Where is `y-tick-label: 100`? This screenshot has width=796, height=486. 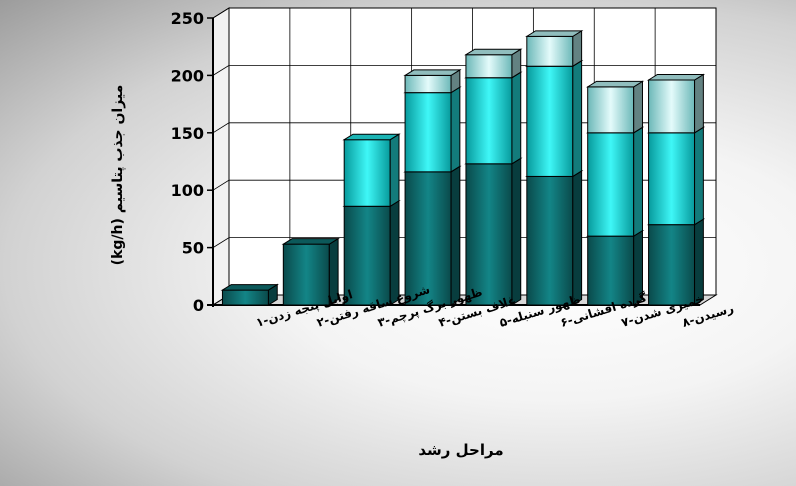 y-tick-label: 100 is located at coordinates (187, 190).